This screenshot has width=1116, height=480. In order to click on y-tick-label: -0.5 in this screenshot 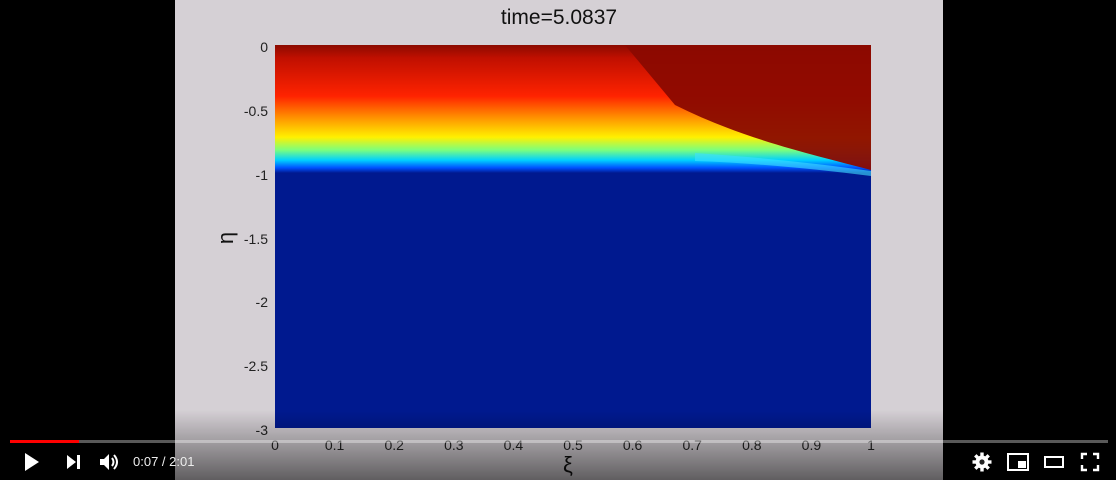, I will do `click(255, 110)`.